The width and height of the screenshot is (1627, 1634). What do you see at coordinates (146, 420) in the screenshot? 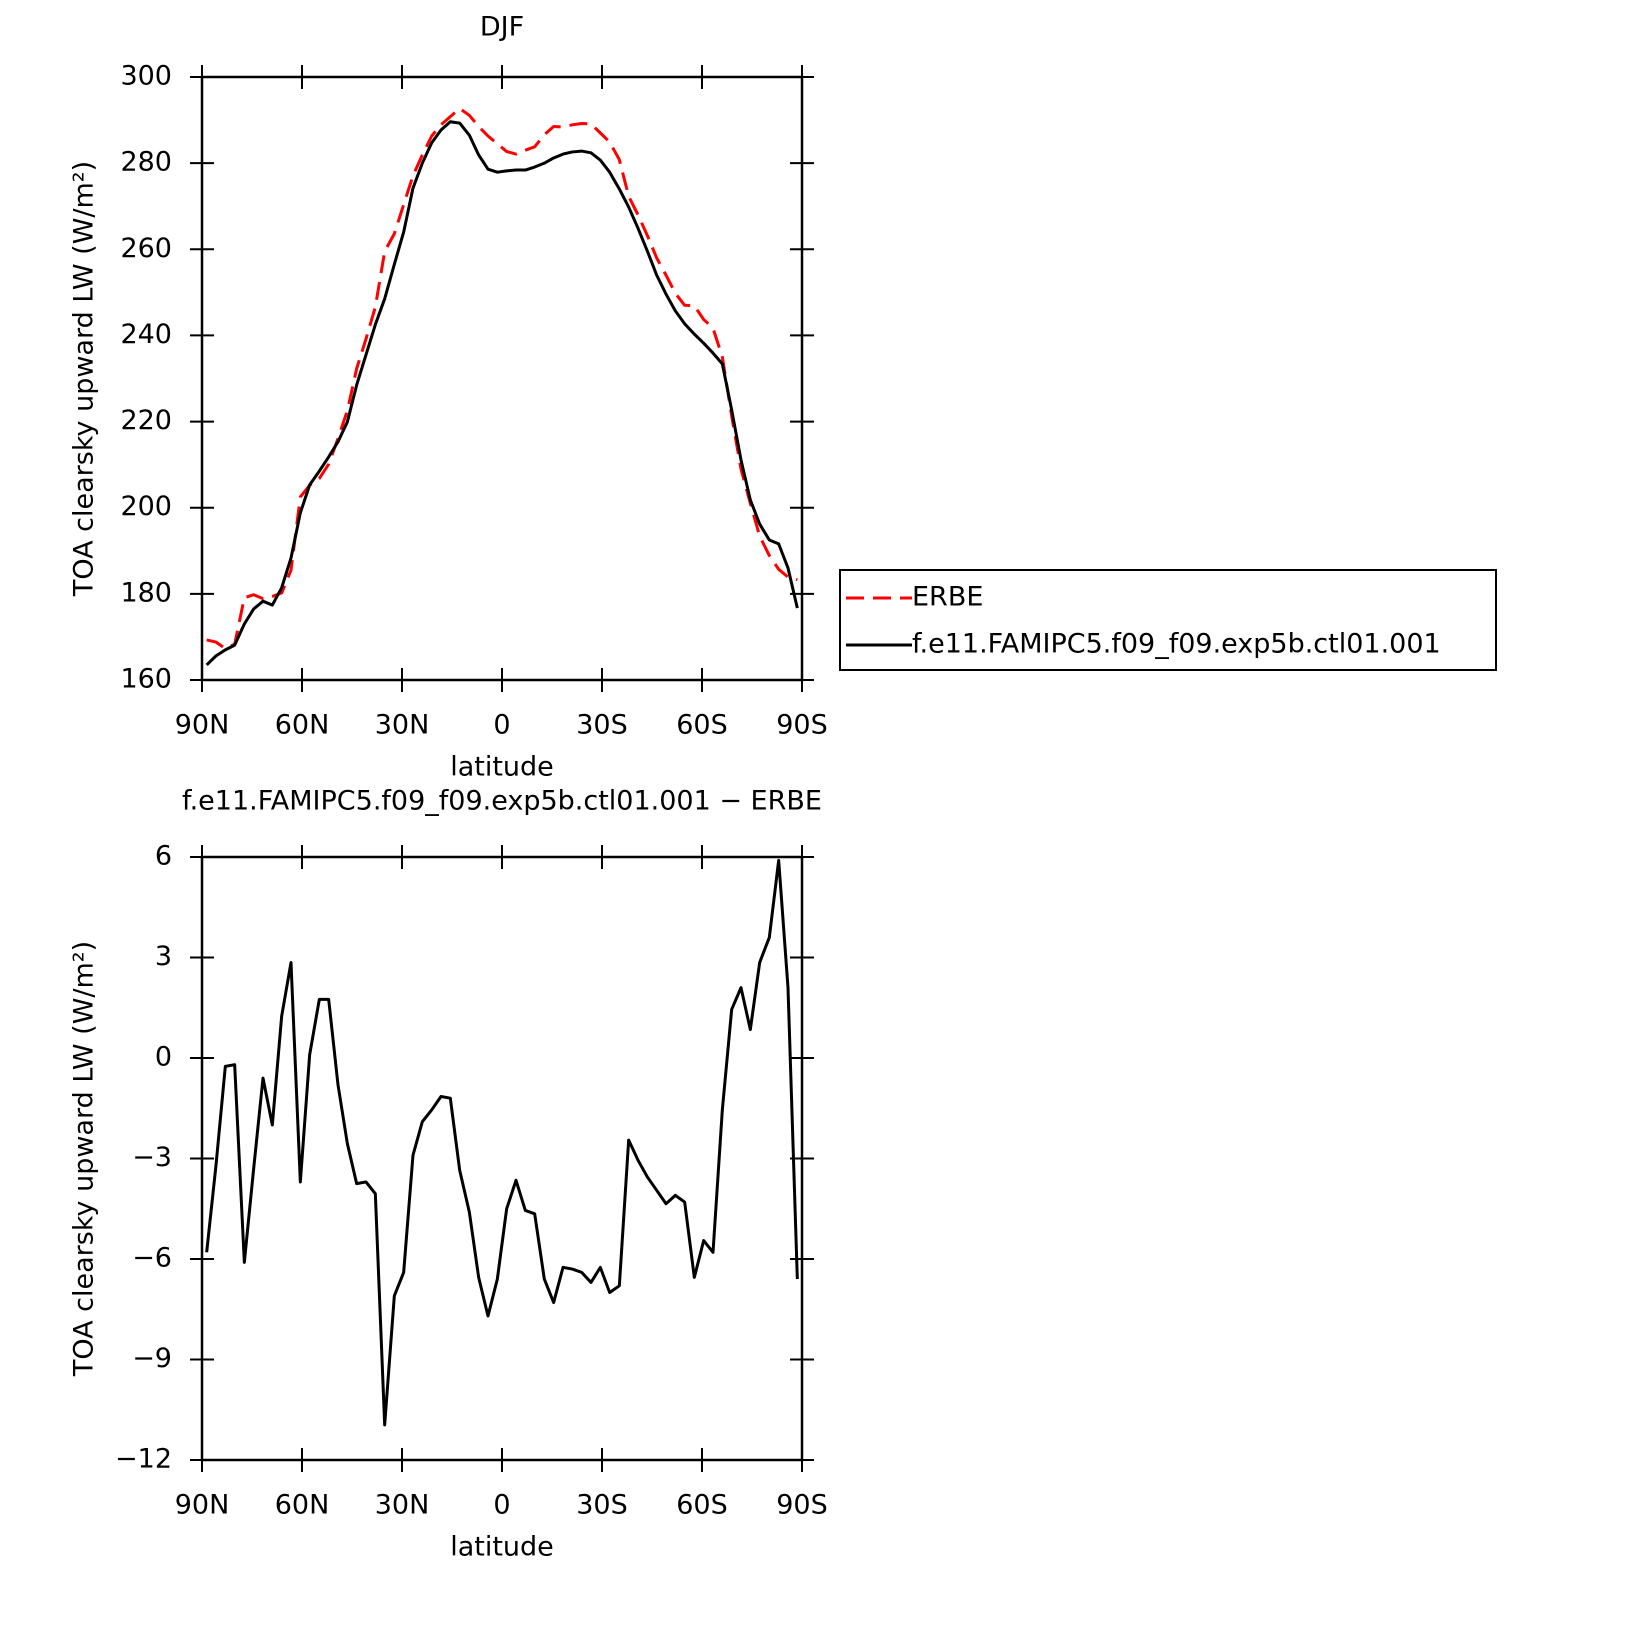
I see `y-tick-label: 220` at bounding box center [146, 420].